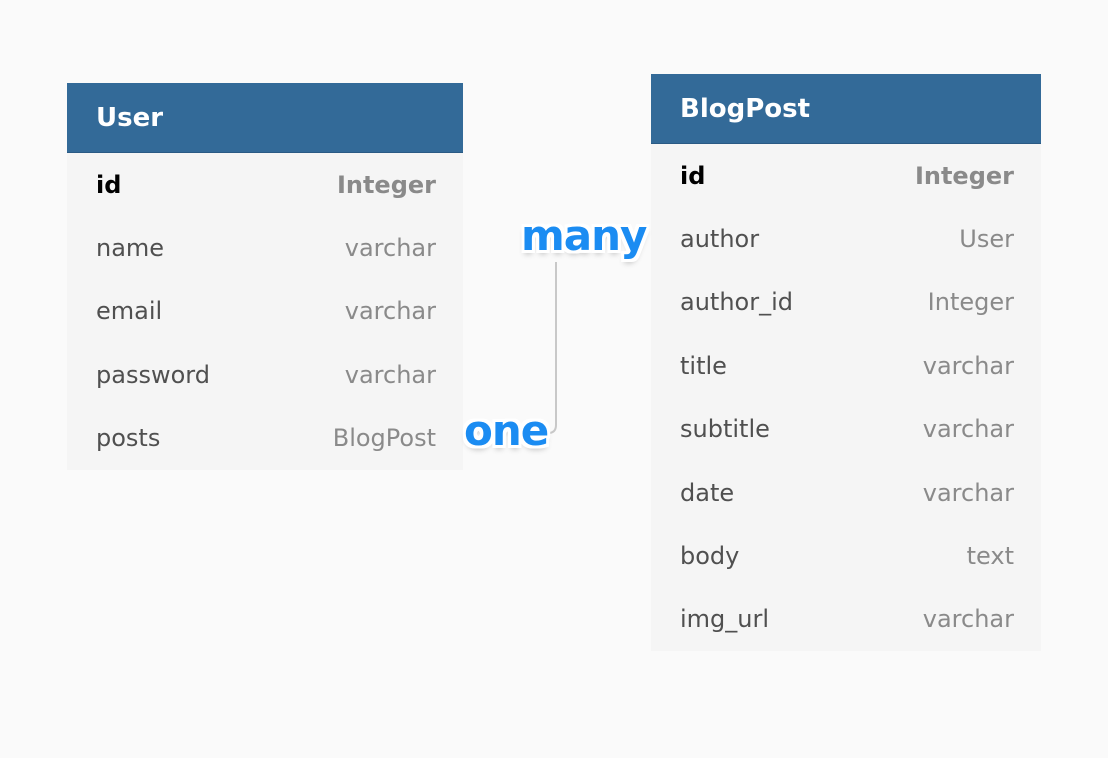  What do you see at coordinates (846, 238) in the screenshot?
I see `table-row: author User` at bounding box center [846, 238].